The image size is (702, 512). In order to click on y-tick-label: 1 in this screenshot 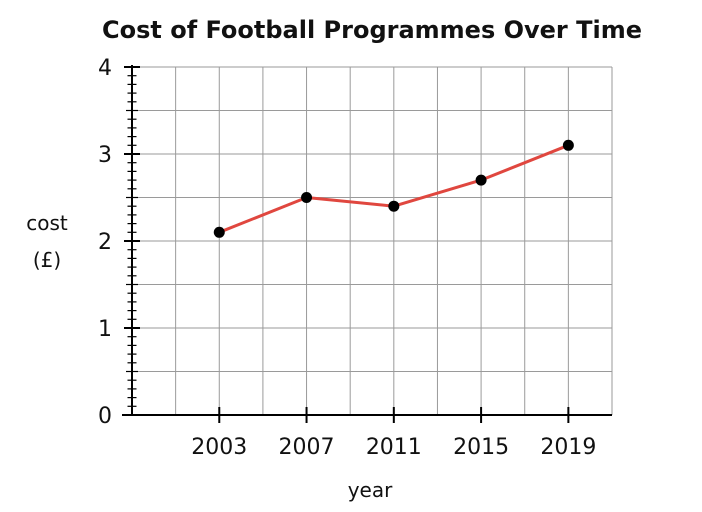, I will do `click(105, 329)`.